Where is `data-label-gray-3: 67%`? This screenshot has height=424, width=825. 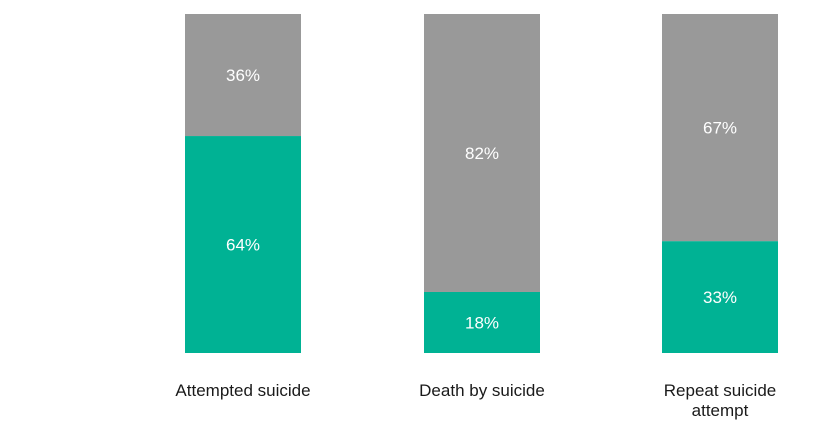 data-label-gray-3: 67% is located at coordinates (720, 128).